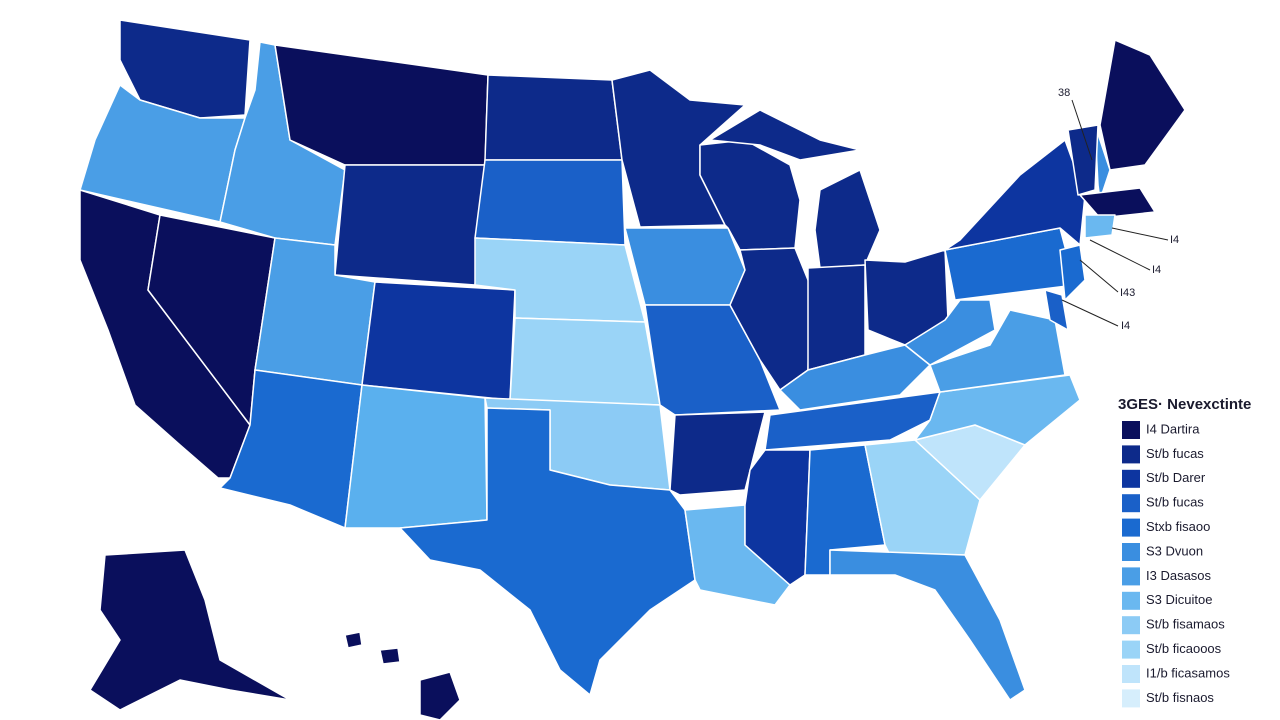 This screenshot has height=720, width=1280. I want to click on legend-label: S3 Dvuon, so click(1174, 550).